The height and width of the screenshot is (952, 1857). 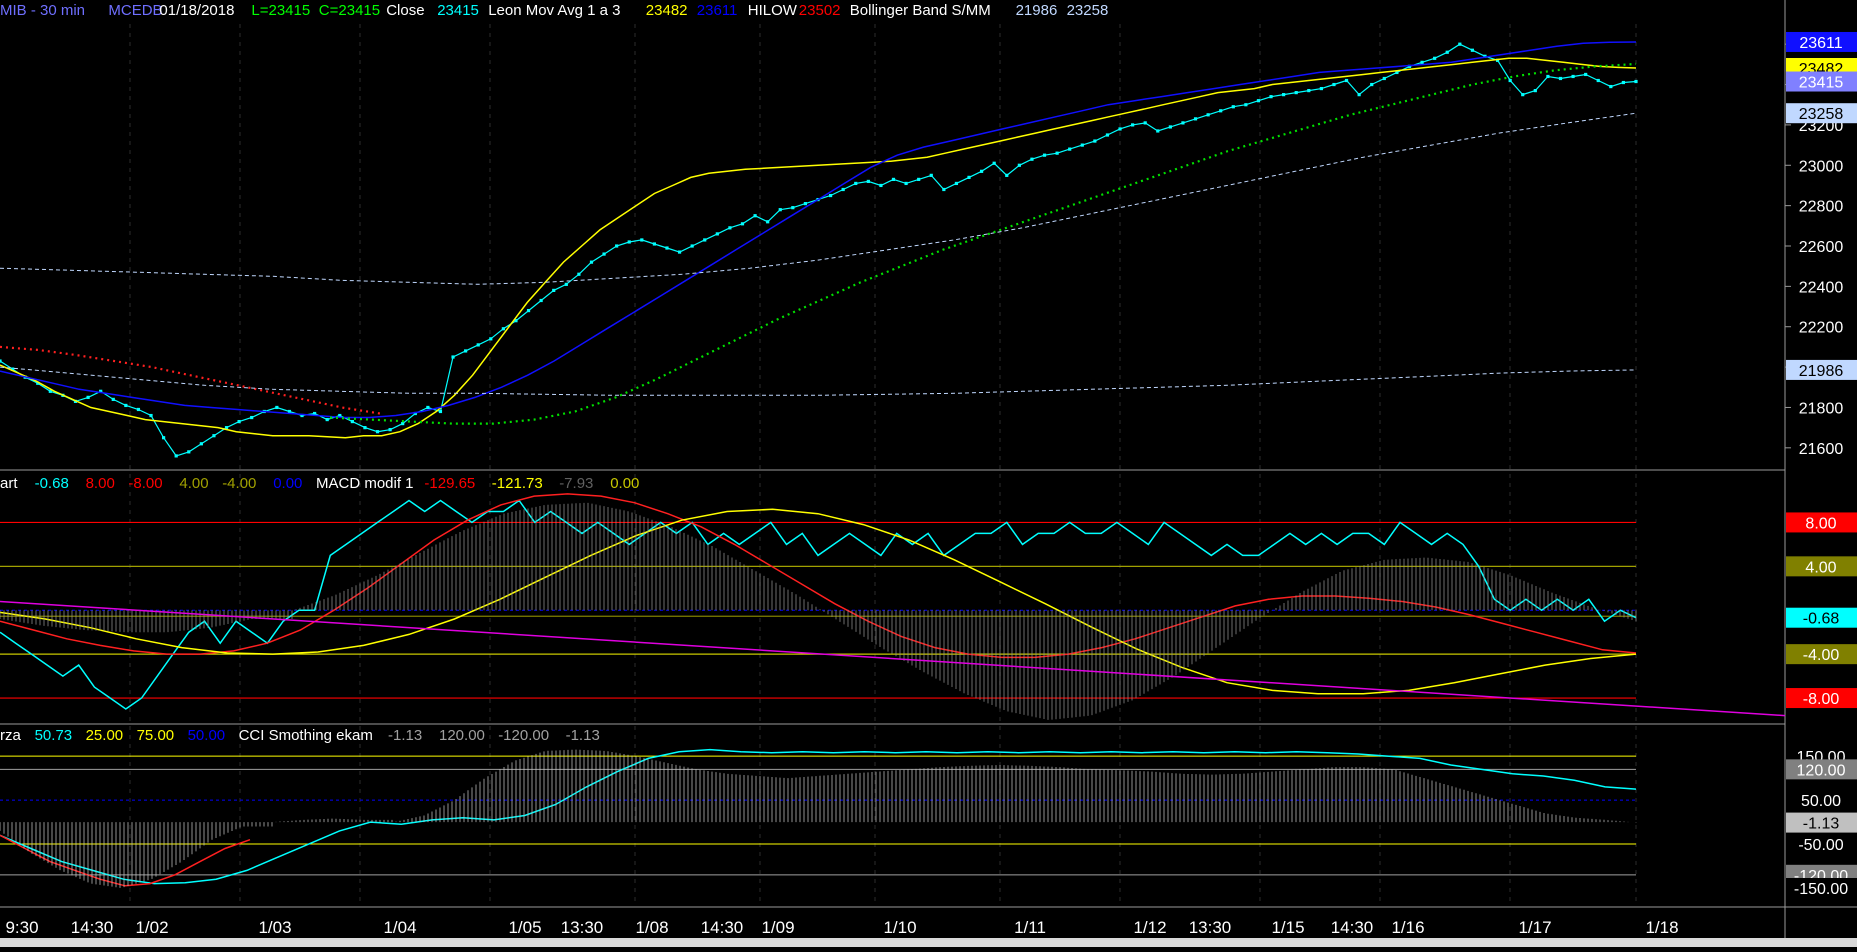 What do you see at coordinates (1821, 247) in the screenshot?
I see `tick-label: 22600` at bounding box center [1821, 247].